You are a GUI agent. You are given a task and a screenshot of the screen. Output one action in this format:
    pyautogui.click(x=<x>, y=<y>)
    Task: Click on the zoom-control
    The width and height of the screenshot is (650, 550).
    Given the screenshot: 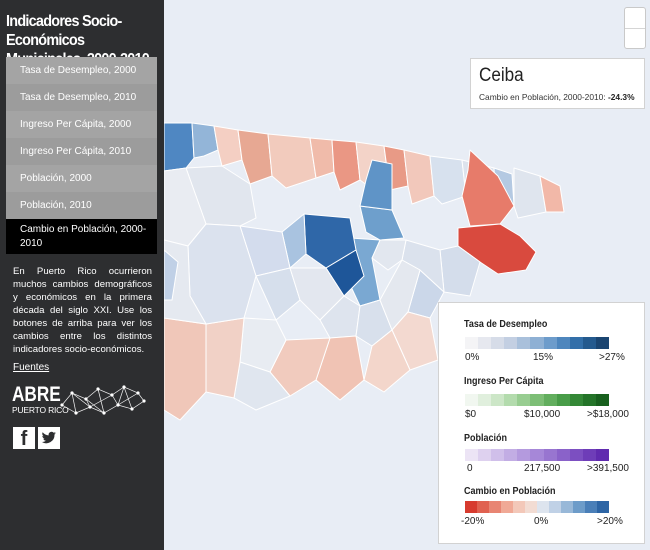 What is the action you would take?
    pyautogui.click(x=635, y=28)
    